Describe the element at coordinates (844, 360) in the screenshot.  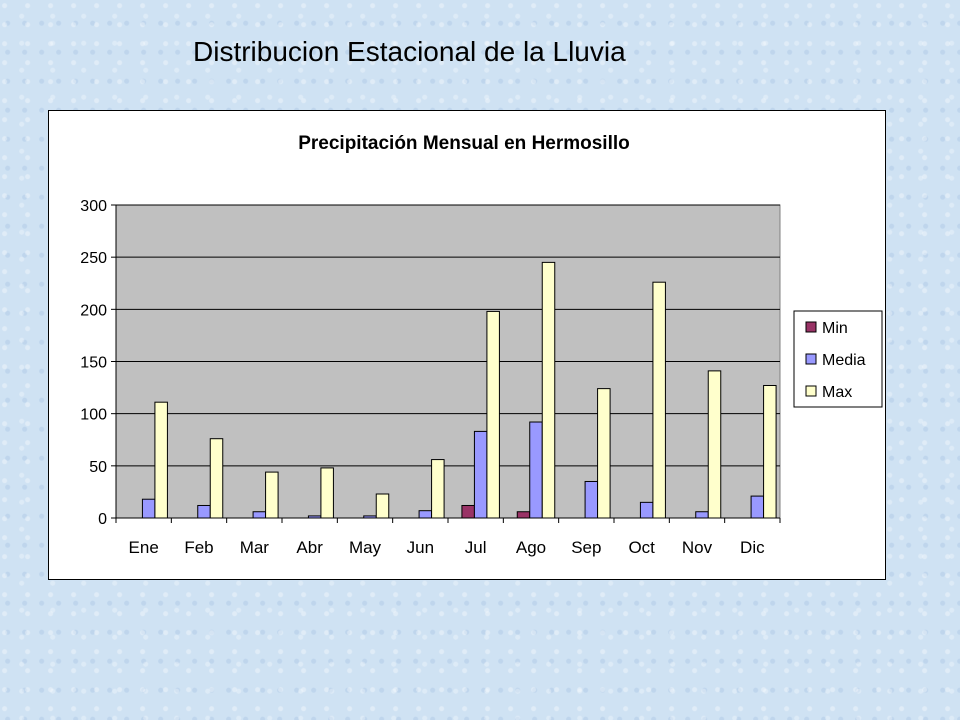
I see `legend-label-media: Media` at that location.